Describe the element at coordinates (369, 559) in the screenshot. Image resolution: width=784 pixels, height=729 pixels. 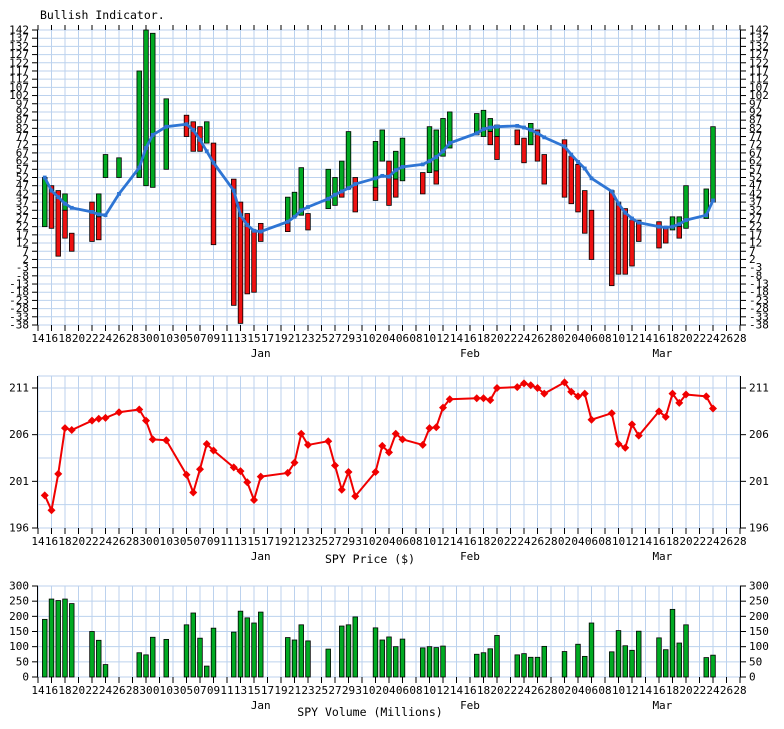
I see `price-chart-title: SPY Price ($)` at that location.